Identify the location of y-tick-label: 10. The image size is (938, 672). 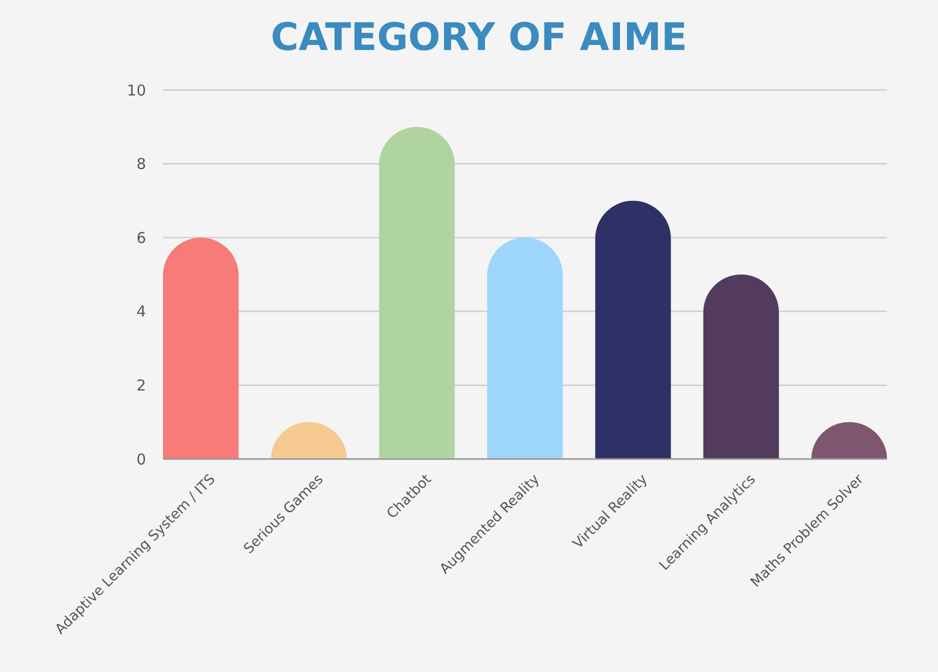
(136, 90).